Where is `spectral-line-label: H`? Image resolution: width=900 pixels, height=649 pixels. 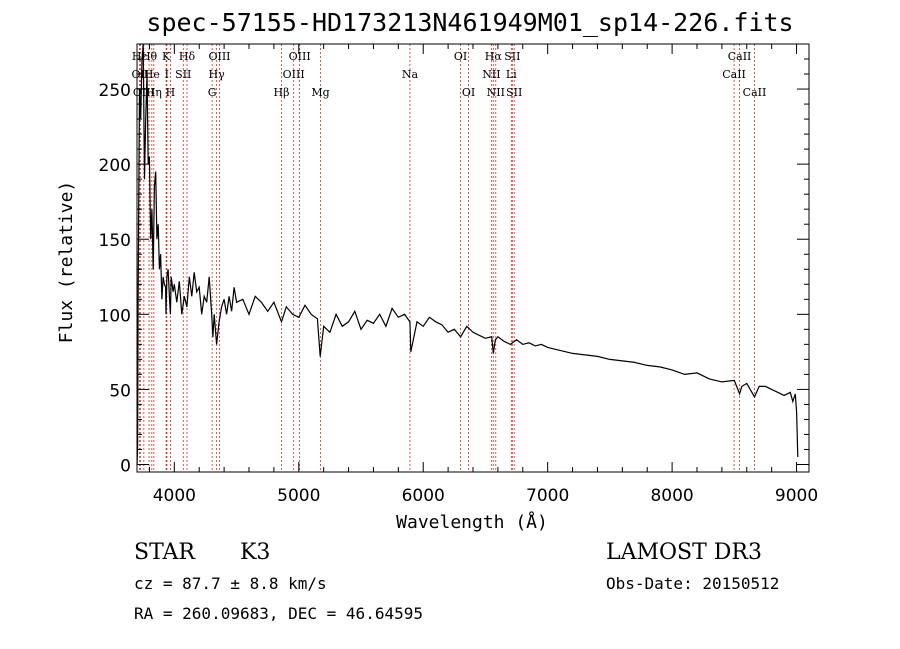
spectral-line-label: H is located at coordinates (171, 92).